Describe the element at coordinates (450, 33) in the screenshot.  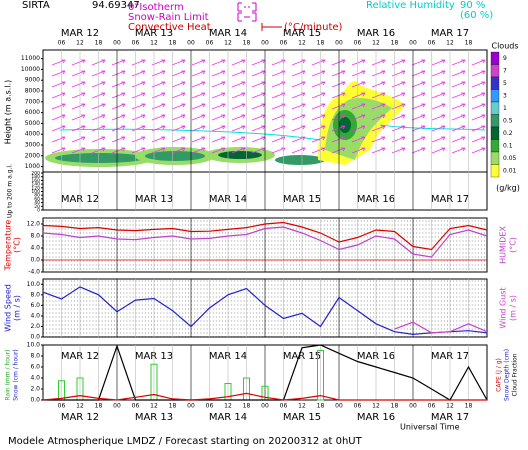
I see `day-label: MAR 17` at that location.